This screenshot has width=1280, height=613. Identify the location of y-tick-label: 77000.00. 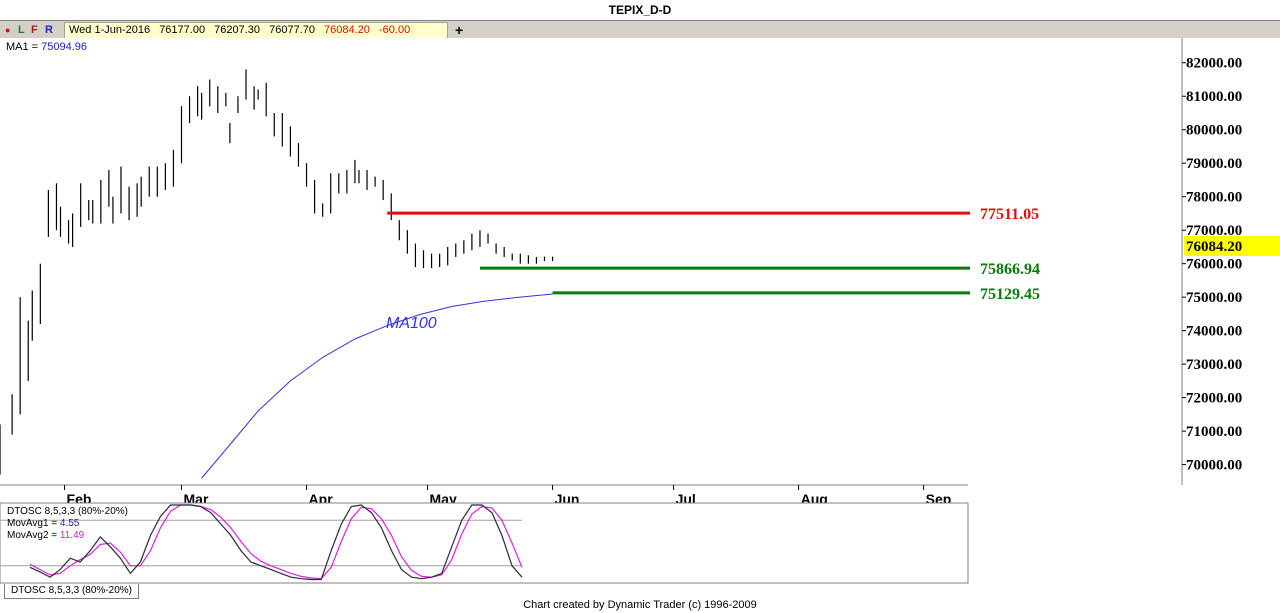
(1214, 231).